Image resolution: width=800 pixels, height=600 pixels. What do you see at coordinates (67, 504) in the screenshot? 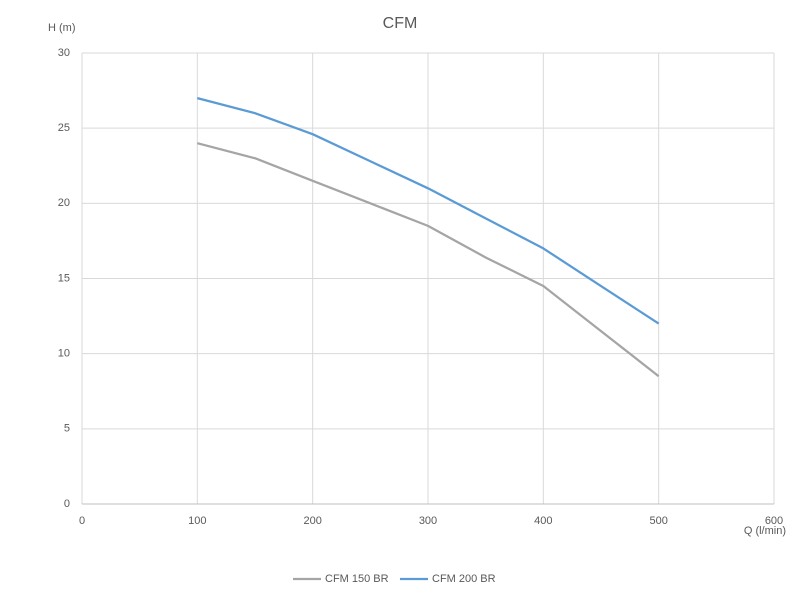
I see `y-tick-label: 0` at bounding box center [67, 504].